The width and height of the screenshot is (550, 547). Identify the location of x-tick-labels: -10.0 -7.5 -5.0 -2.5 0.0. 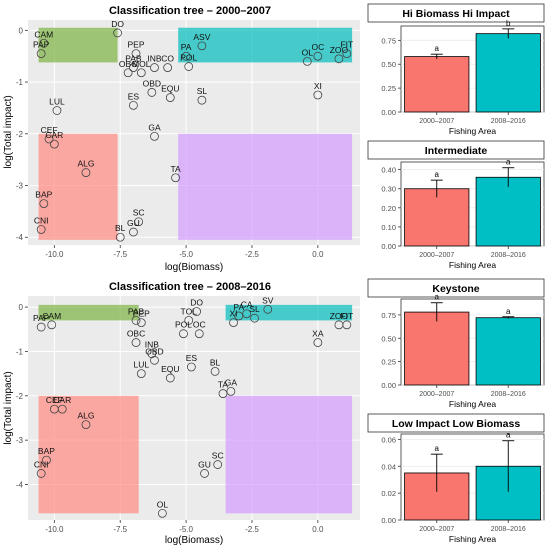
(184, 527).